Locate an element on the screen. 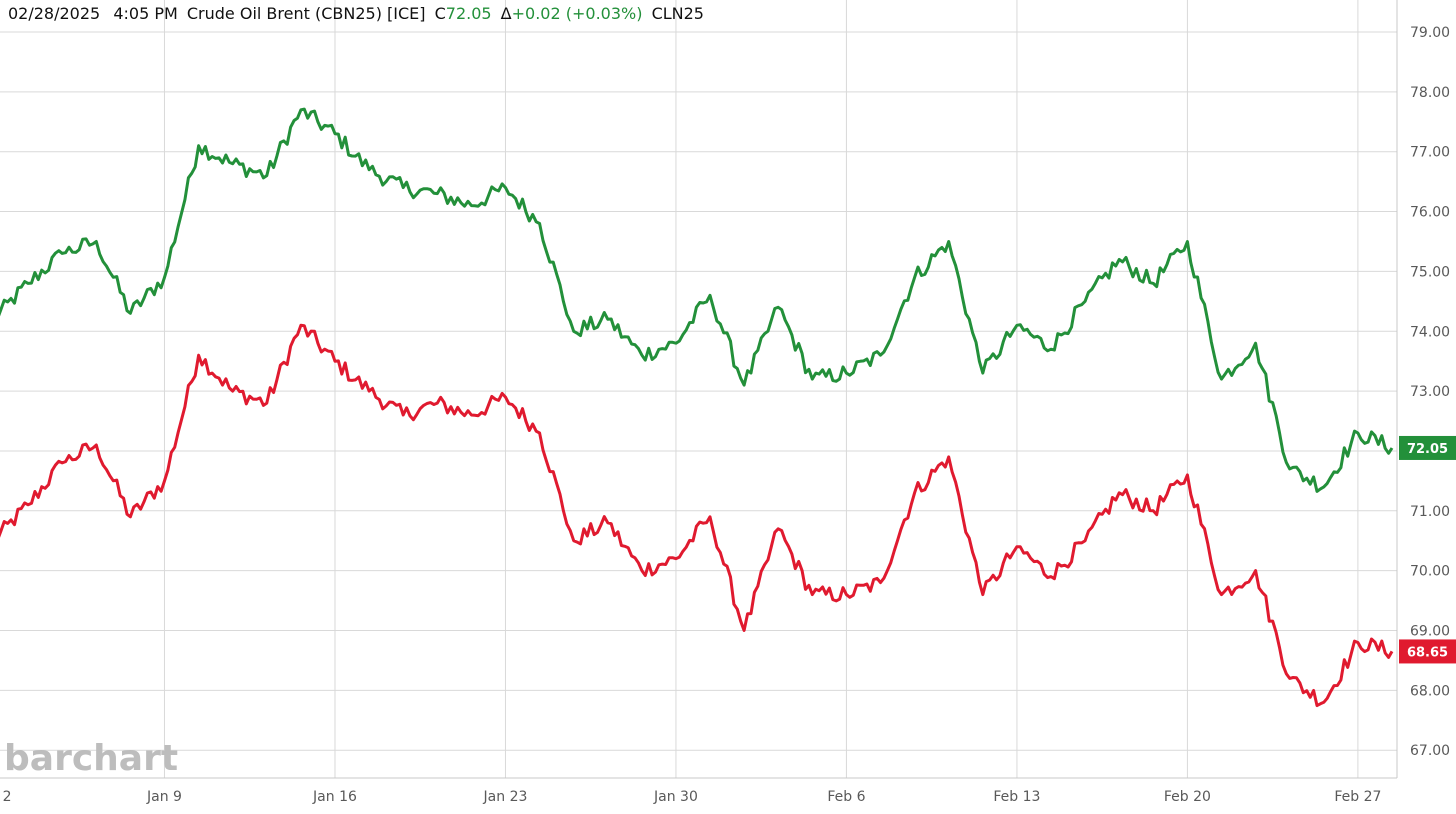 This screenshot has height=814, width=1456. x-tick-label: Feb 6 is located at coordinates (846, 797).